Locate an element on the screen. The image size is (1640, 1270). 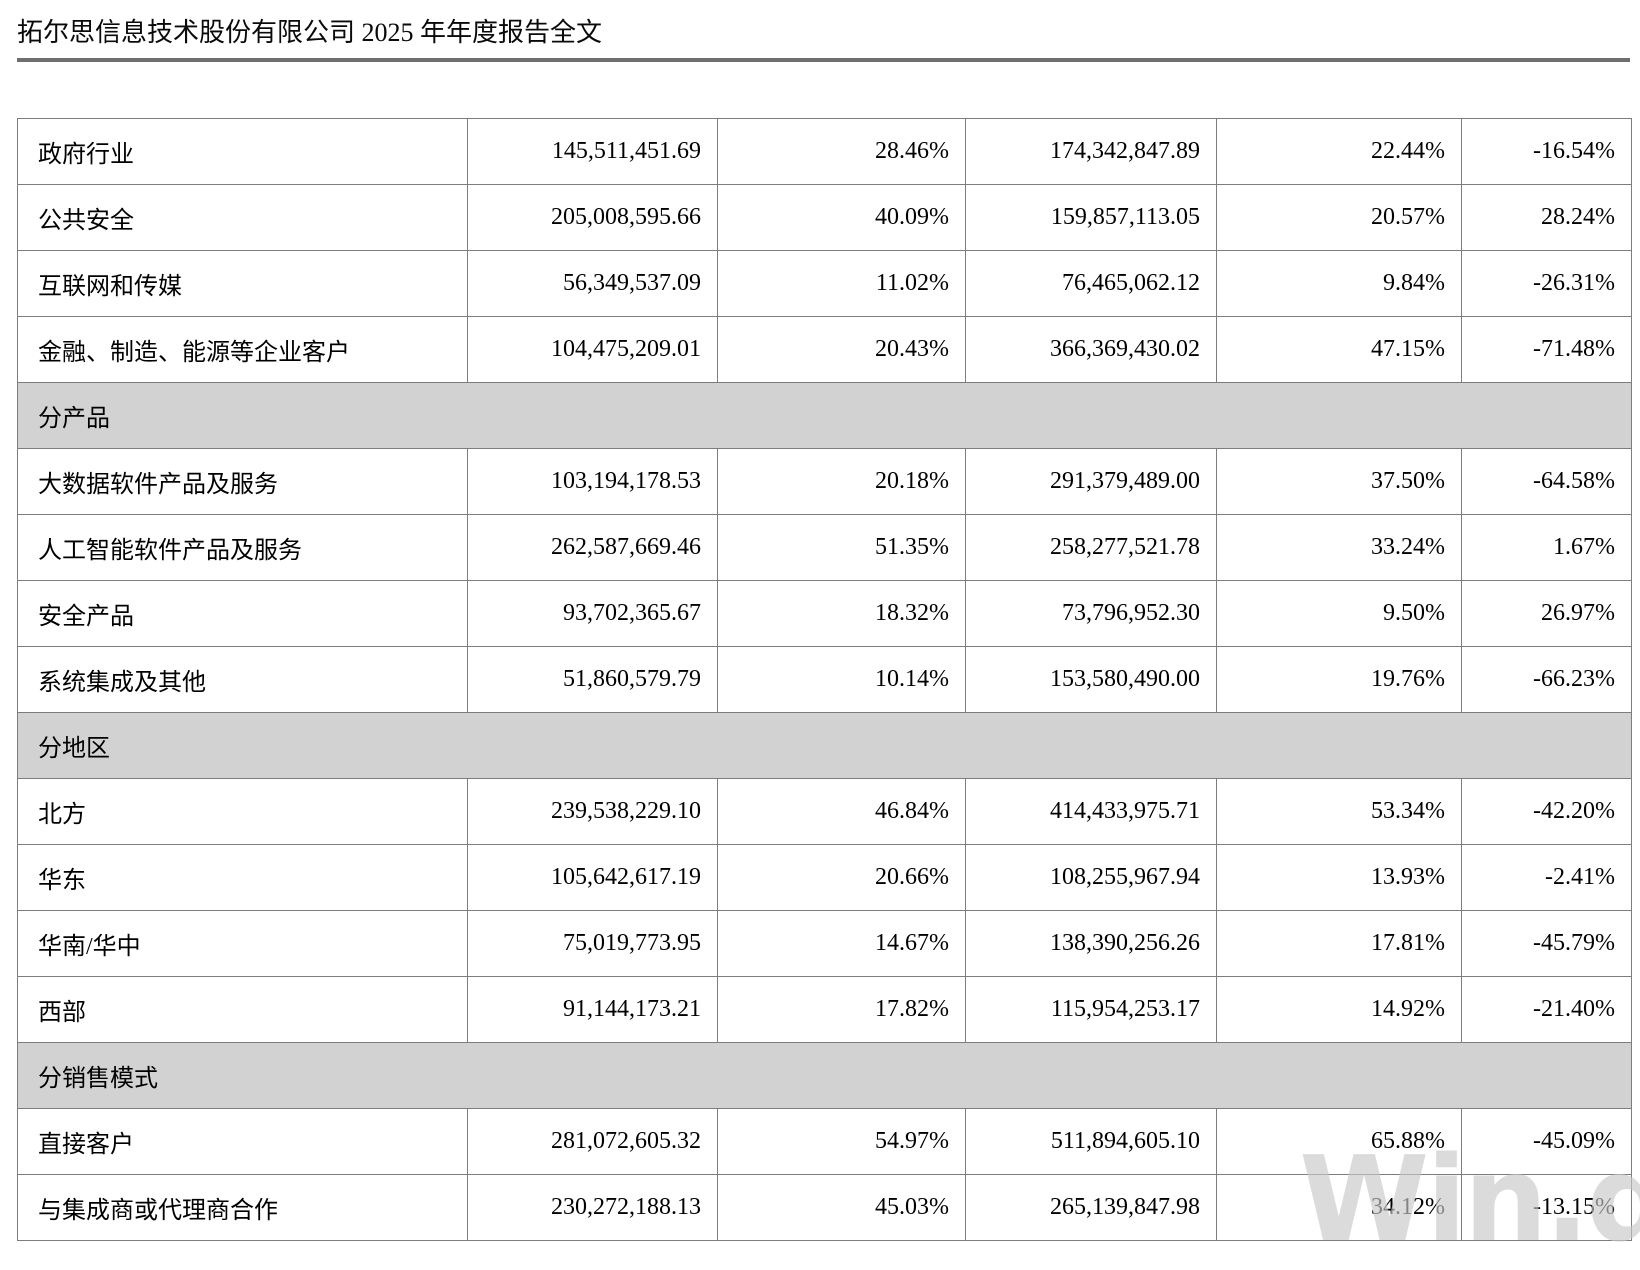
cell-value: -45.09% is located at coordinates (1546, 1141).